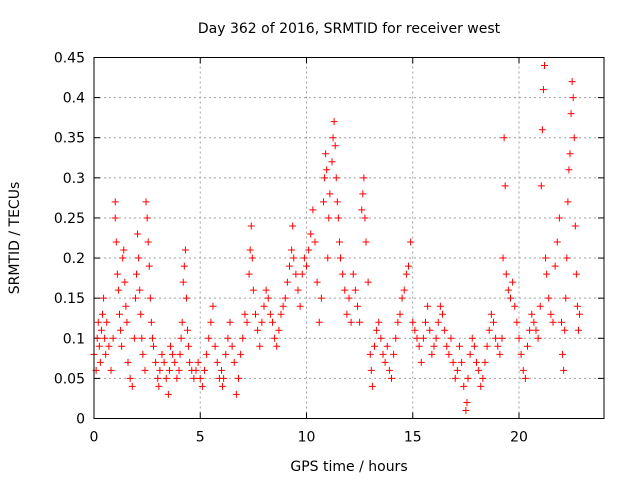 The height and width of the screenshot is (480, 640). Describe the element at coordinates (69, 219) in the screenshot. I see `y-tick-label: 0.25` at that location.